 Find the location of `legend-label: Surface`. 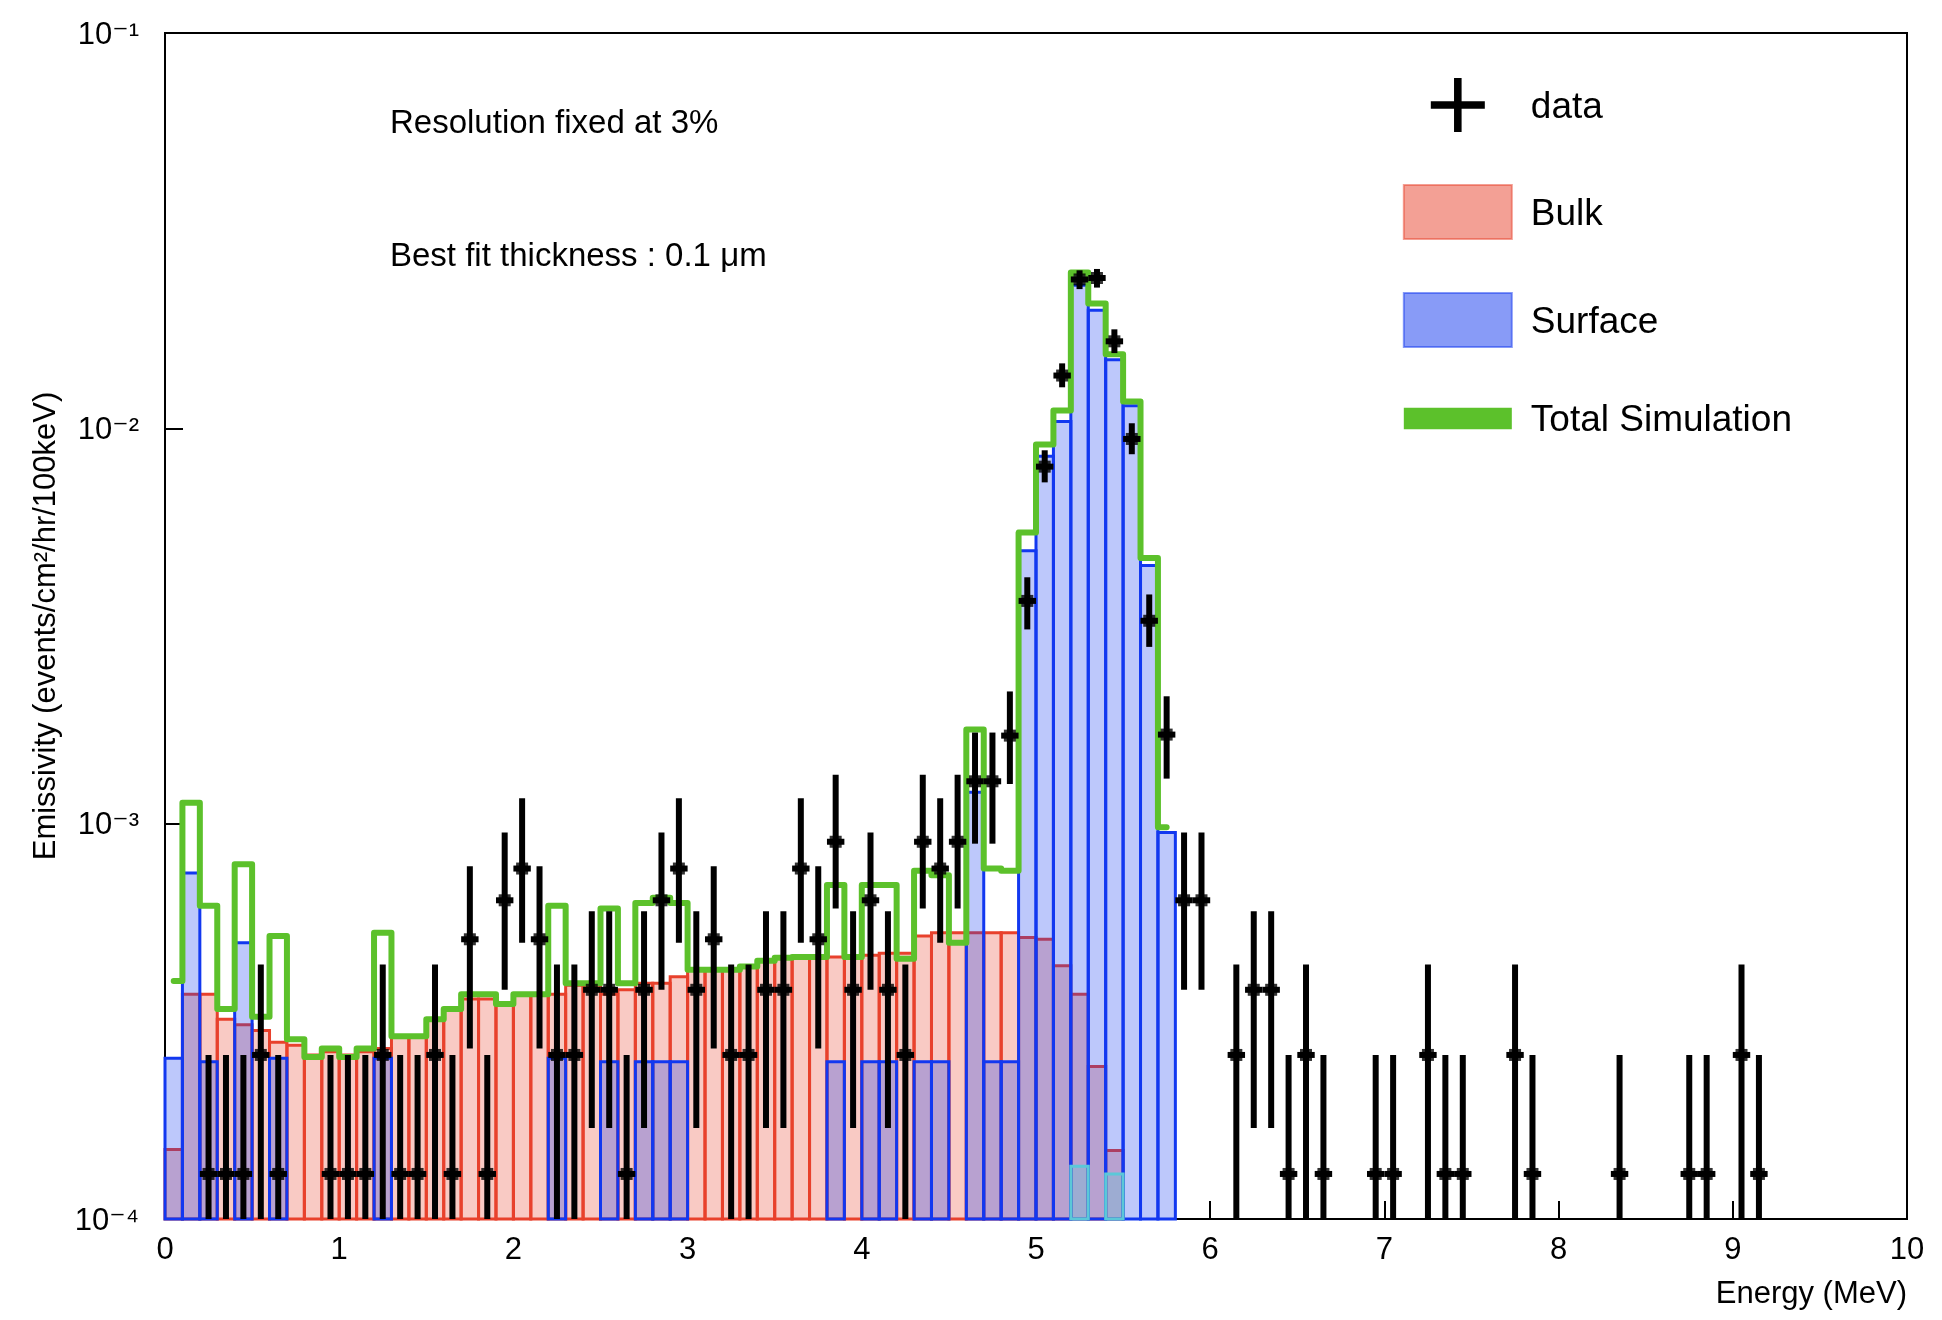

legend-label: Surface is located at coordinates (1594, 320).